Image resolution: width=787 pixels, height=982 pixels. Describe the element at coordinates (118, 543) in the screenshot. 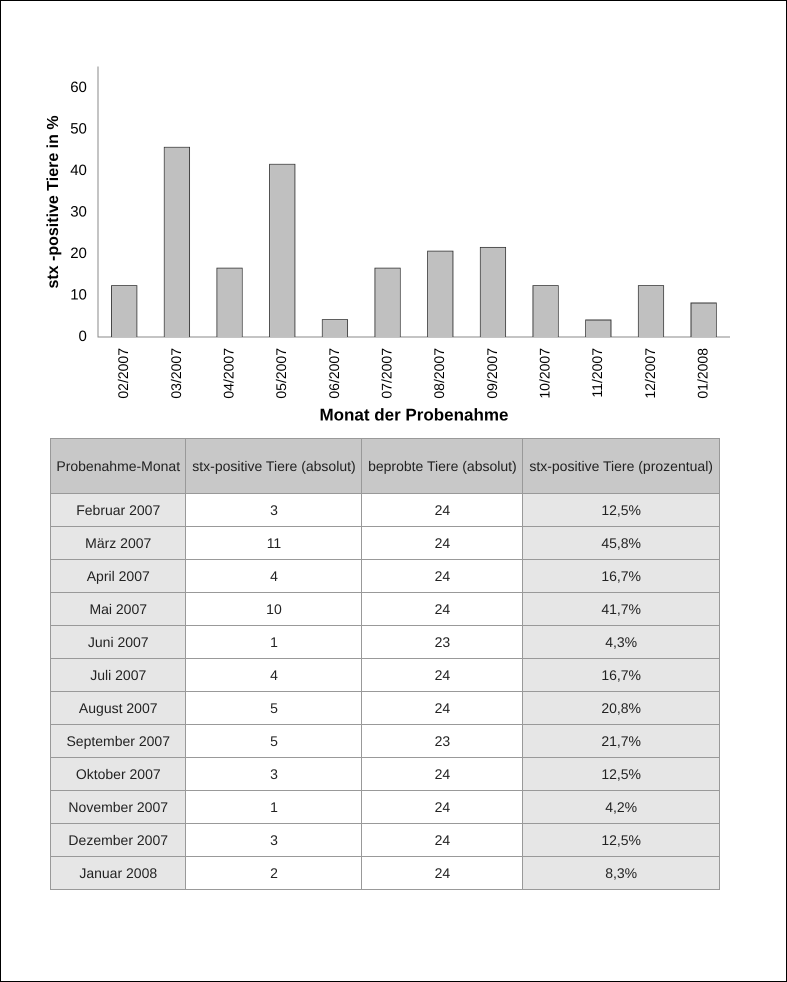

I see `category-label: März 2007` at that location.